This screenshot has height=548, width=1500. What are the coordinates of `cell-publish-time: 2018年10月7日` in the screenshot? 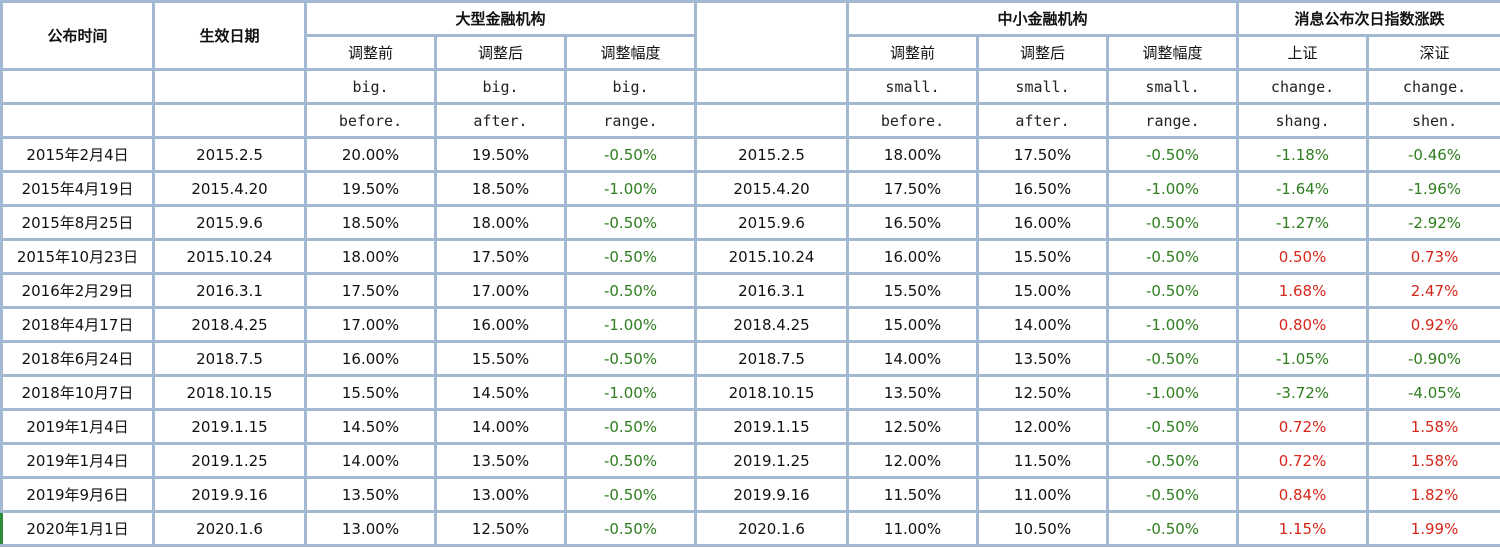 It's located at (77, 392).